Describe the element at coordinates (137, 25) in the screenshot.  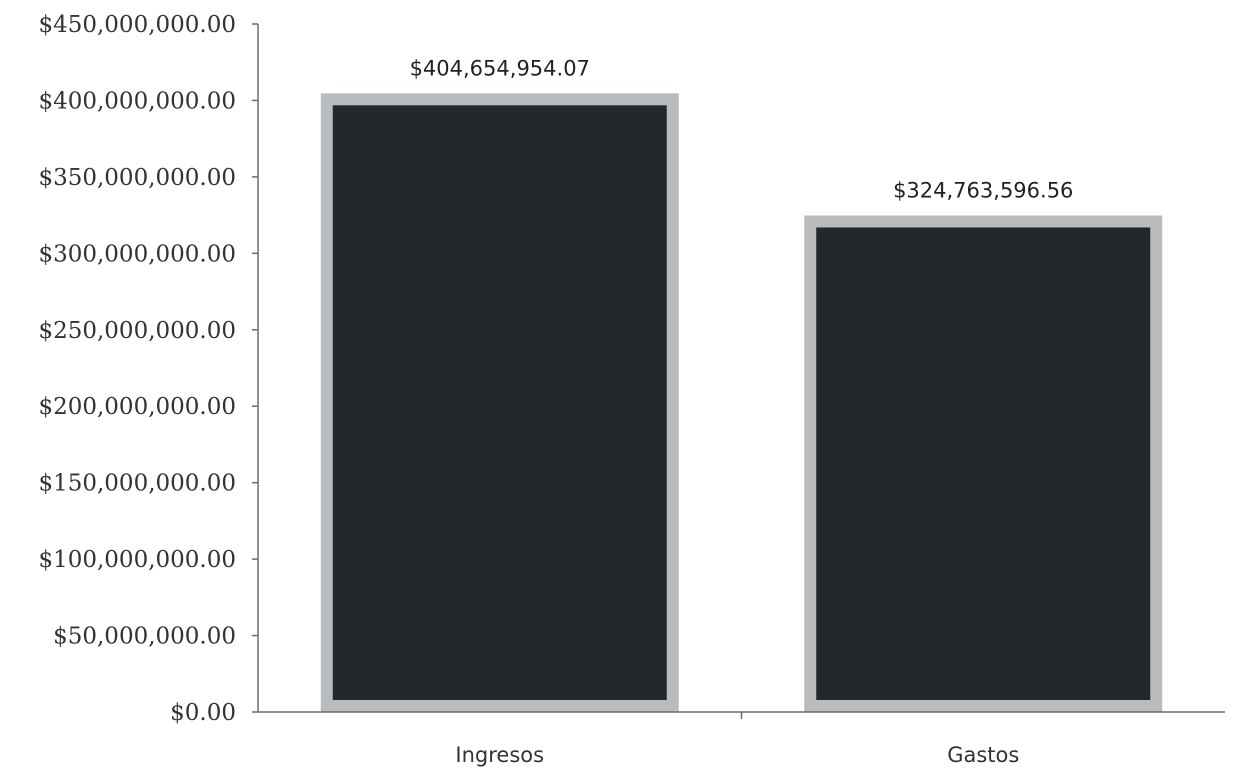
I see `y-tick-label: $450,000,000.00` at that location.